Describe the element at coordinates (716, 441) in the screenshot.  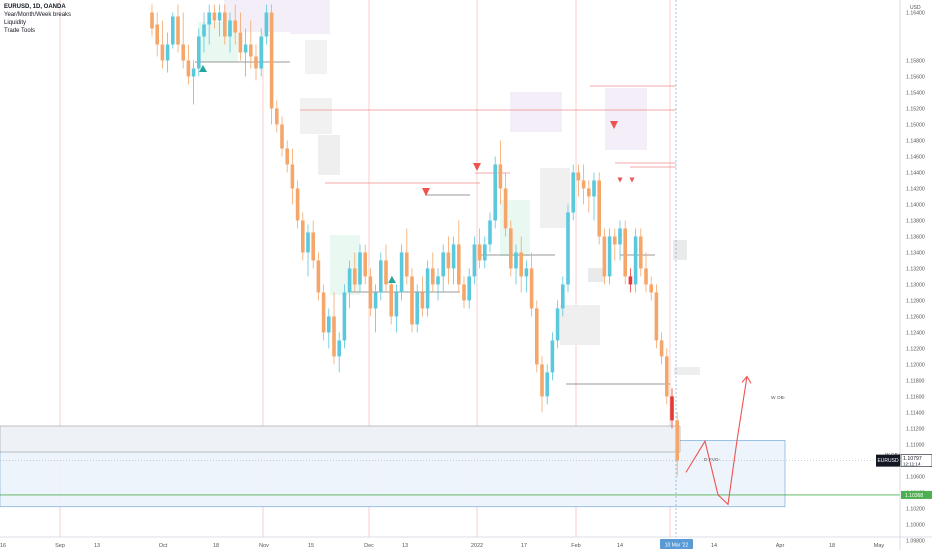
I see `projection-path` at that location.